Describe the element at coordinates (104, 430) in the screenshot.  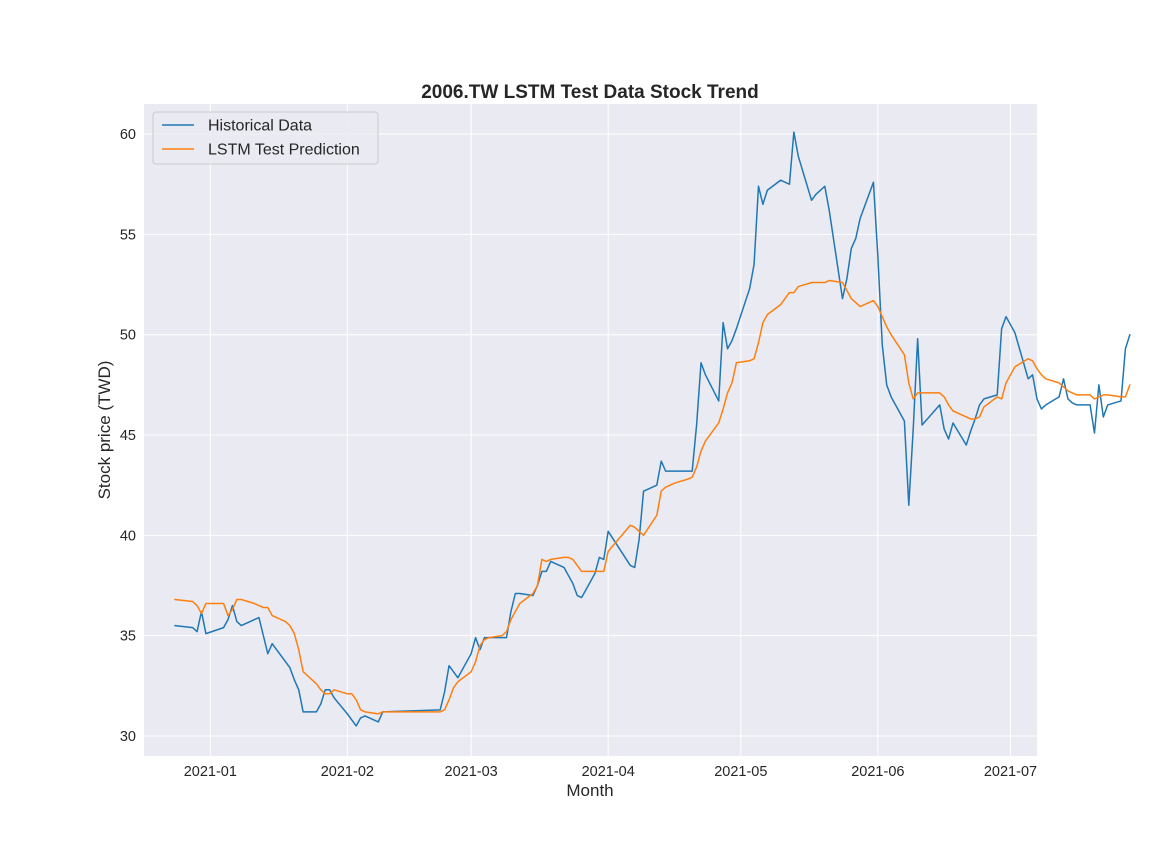
I see `y-axis-label: Stock price (TWD)` at that location.